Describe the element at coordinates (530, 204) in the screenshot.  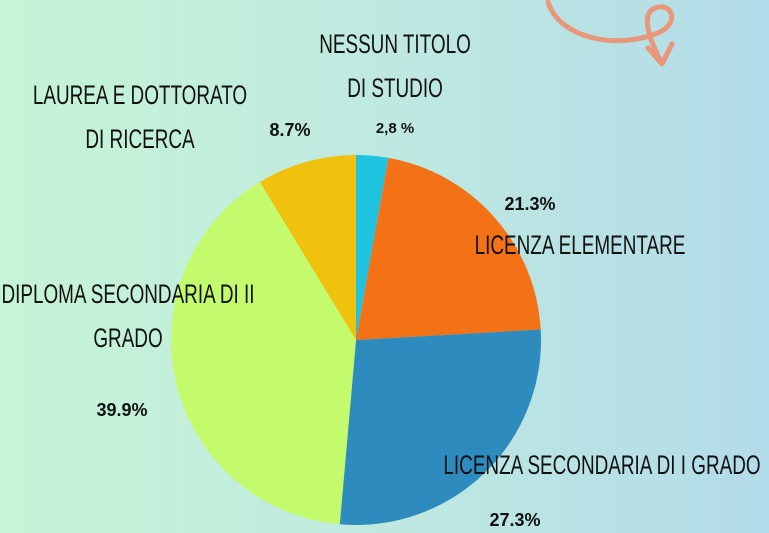
I see `value-label: 21.3%` at that location.